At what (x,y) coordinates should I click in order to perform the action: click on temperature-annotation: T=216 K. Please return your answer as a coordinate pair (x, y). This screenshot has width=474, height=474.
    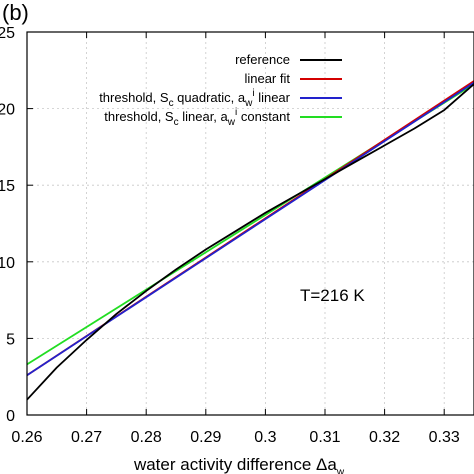
    Looking at the image, I should click on (332, 295).